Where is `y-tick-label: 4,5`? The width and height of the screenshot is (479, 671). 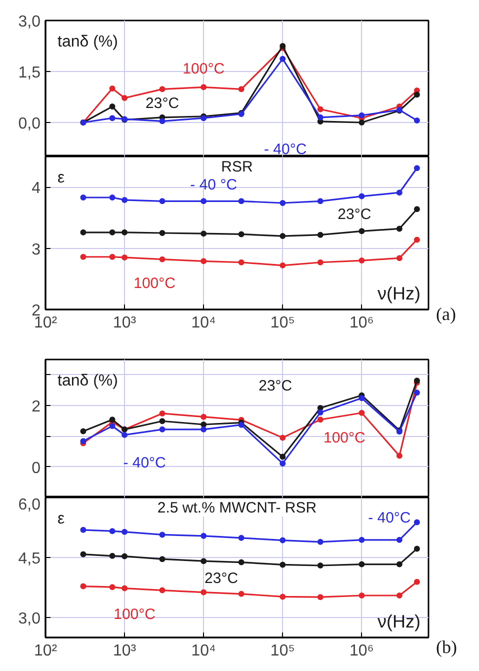 y-tick-label: 4,5 is located at coordinates (29, 559).